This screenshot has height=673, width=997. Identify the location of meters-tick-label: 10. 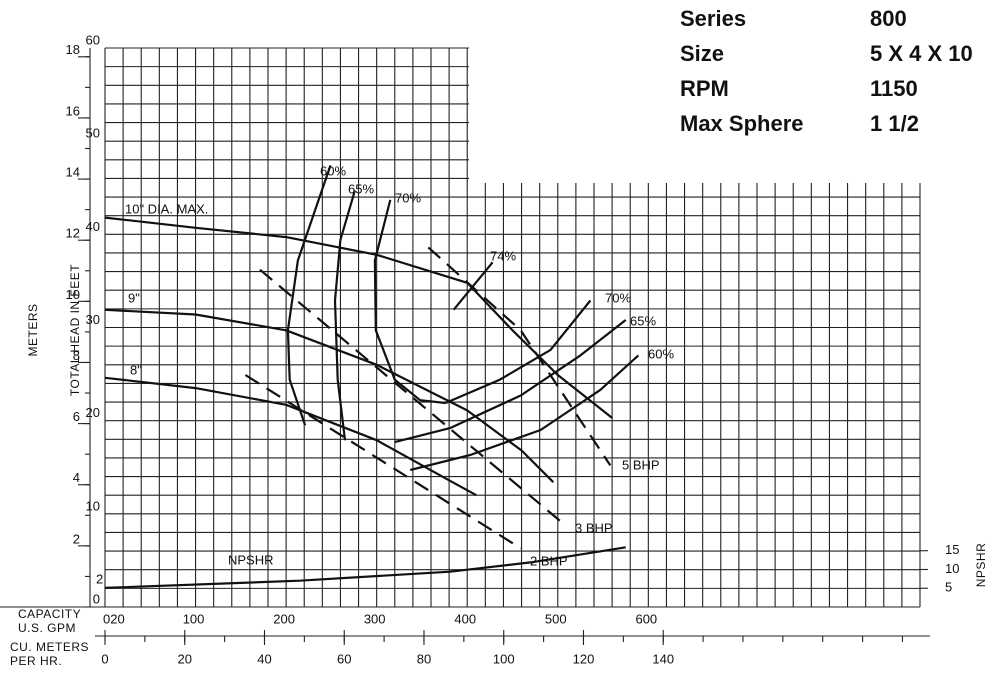
(73, 294).